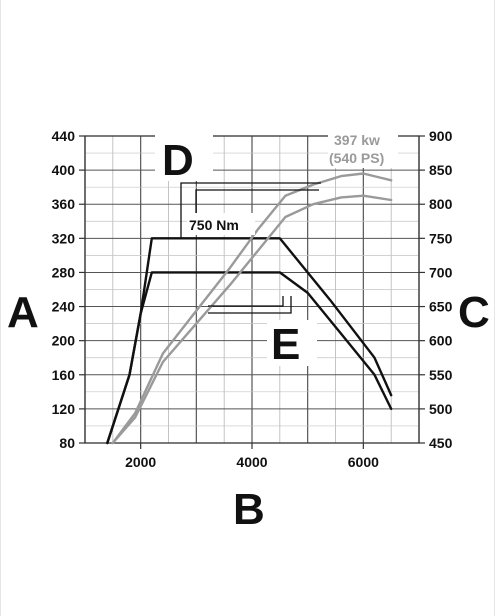 The height and width of the screenshot is (616, 495). Describe the element at coordinates (441, 204) in the screenshot. I see `right-tick-label: 800` at that location.